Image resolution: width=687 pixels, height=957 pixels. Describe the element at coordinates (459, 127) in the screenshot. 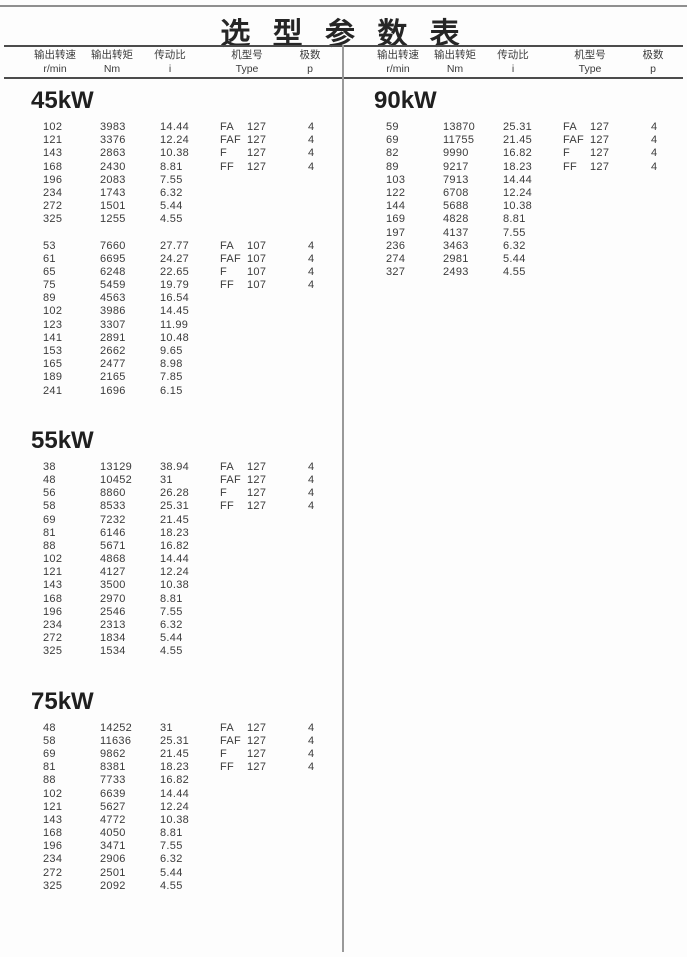

I see `cell-output-torque: 13870` at that location.